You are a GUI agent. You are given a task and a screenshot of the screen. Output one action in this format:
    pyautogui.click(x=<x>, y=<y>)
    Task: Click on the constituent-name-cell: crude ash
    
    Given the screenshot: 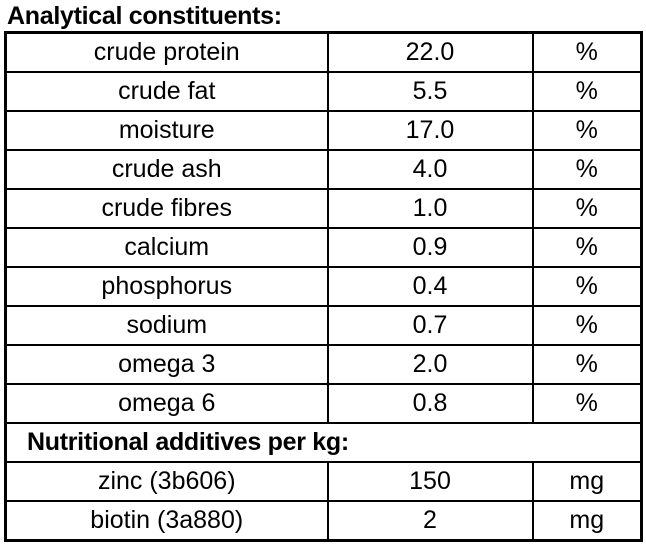 What is the action you would take?
    pyautogui.click(x=166, y=169)
    